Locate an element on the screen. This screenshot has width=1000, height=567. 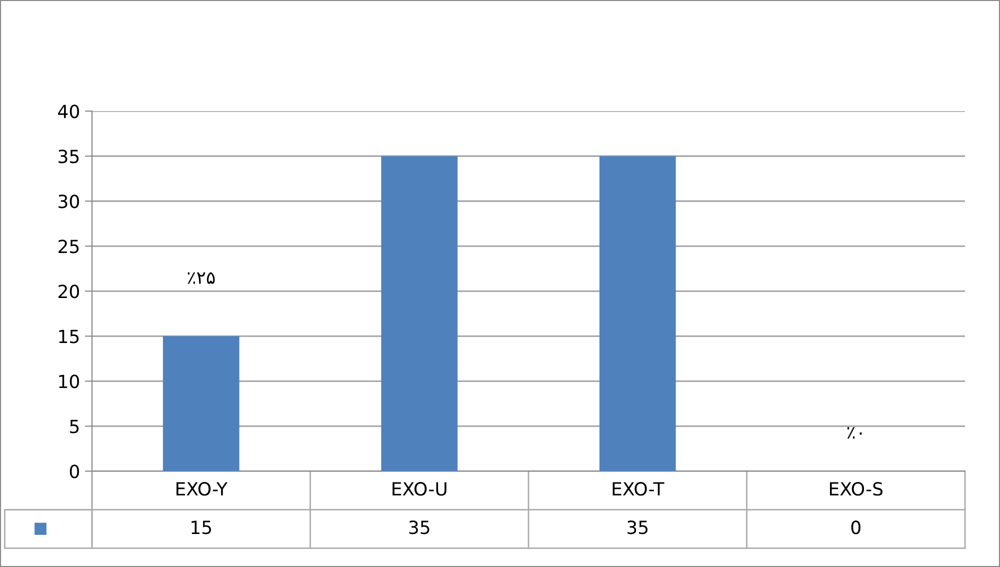
data-label: 15 is located at coordinates (202, 527).